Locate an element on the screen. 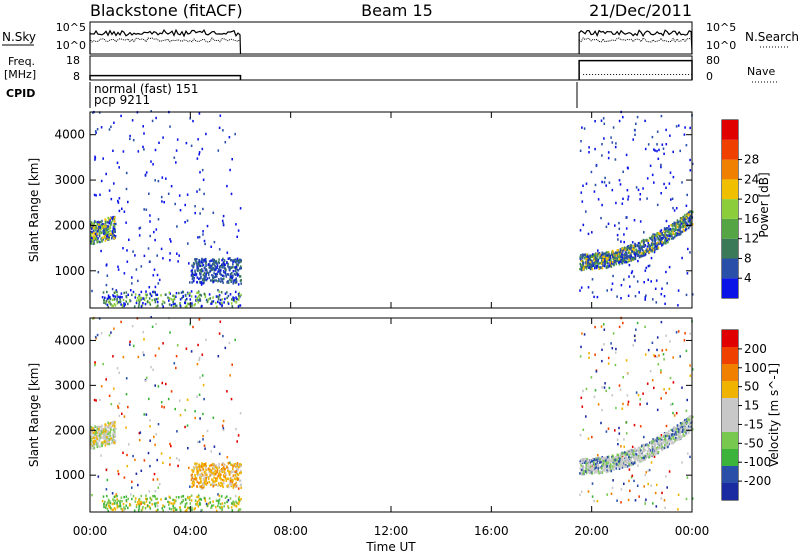 The image size is (800, 554). freq-label: Freq. is located at coordinates (21, 61).